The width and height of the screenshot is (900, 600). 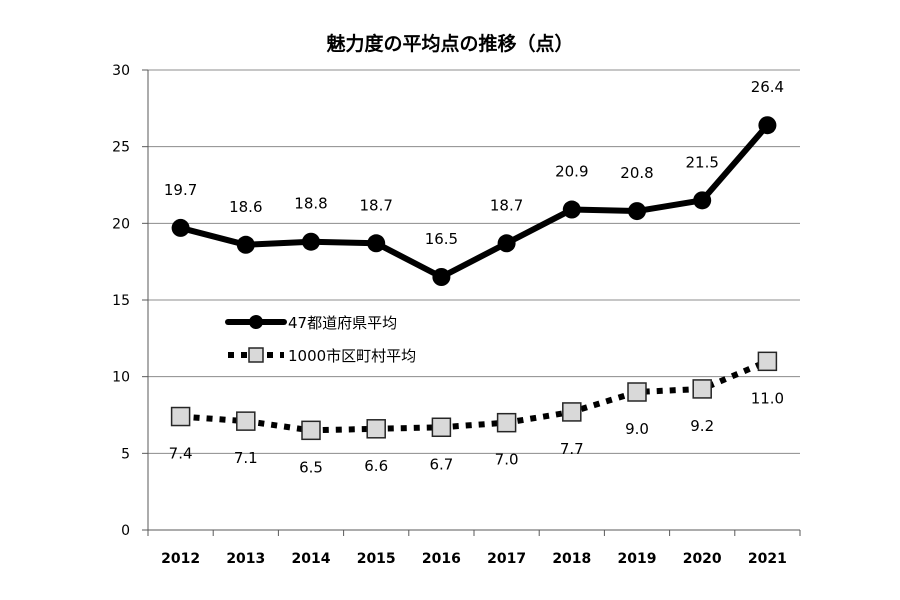 What do you see at coordinates (376, 466) in the screenshot?
I see `data-label-municipal: 6.6` at bounding box center [376, 466].